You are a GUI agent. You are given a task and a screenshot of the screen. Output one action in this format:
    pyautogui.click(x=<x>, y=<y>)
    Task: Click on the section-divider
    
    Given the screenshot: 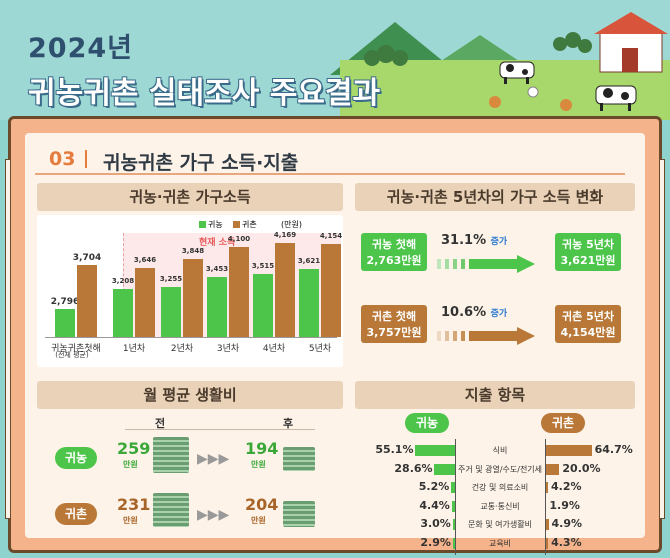 What is the action you would take?
    pyautogui.click(x=86, y=159)
    